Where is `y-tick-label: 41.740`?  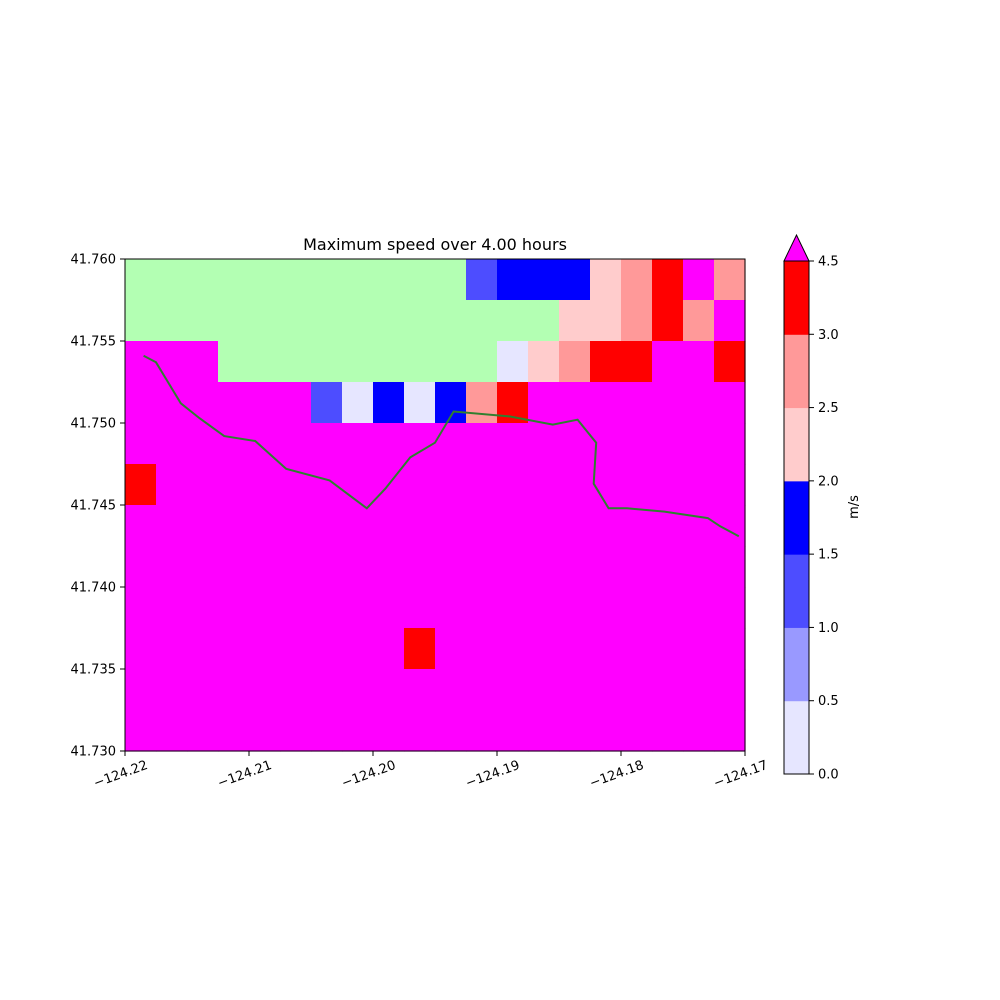
y-tick-label: 41.740 is located at coordinates (94, 588).